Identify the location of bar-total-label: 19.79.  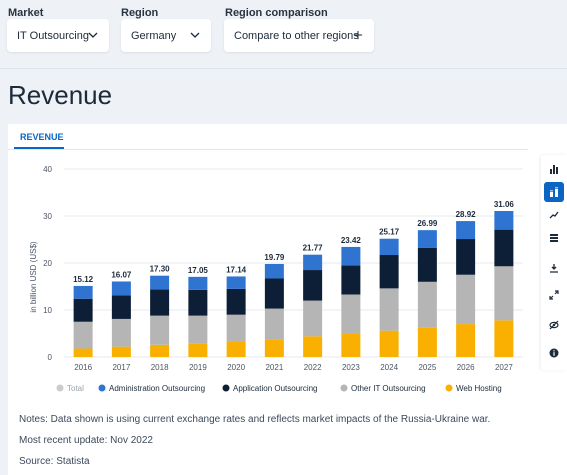
(274, 257).